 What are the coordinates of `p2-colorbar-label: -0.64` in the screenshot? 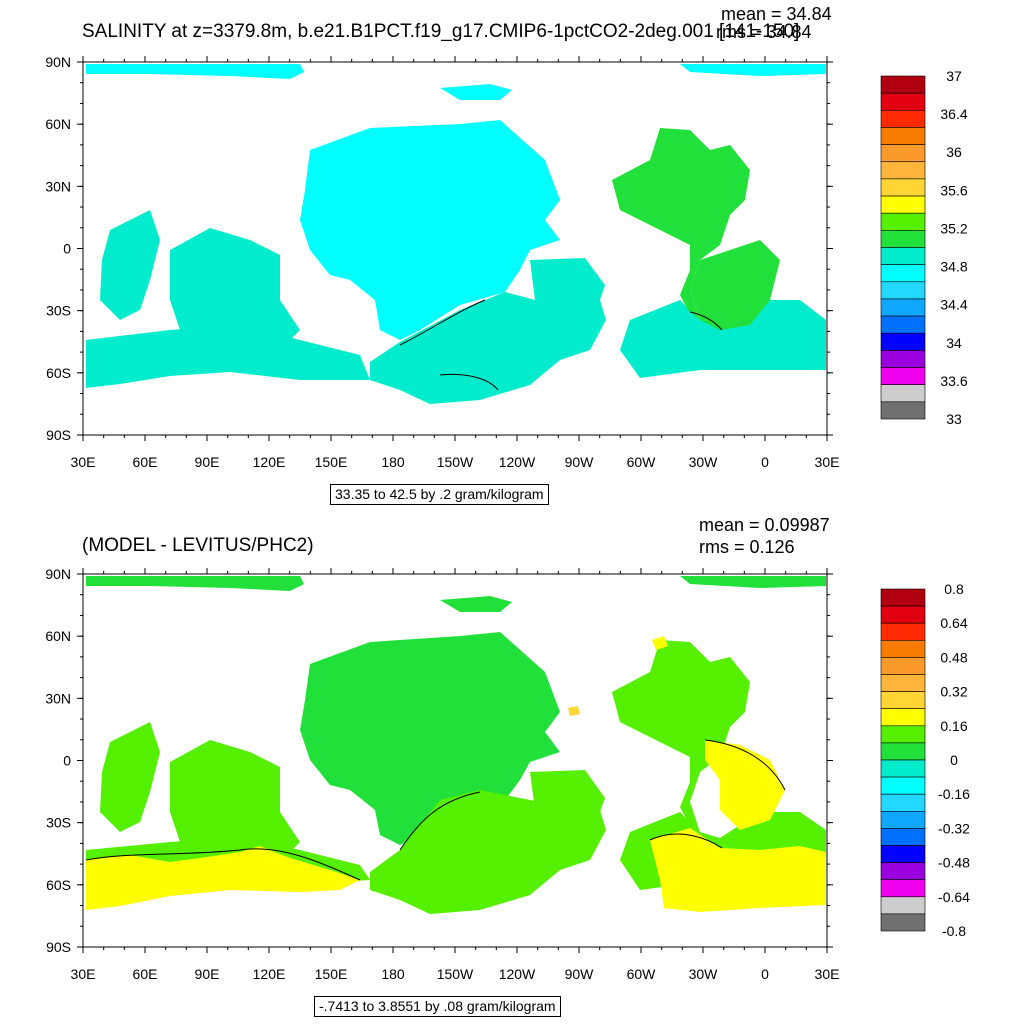 It's located at (954, 897).